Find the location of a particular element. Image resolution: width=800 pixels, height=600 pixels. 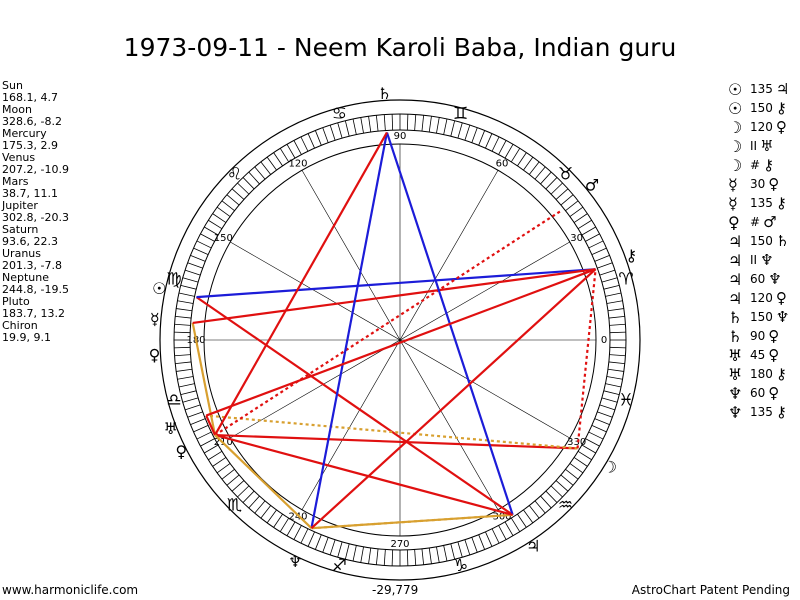

harmonic-score: -29,779 is located at coordinates (395, 590).